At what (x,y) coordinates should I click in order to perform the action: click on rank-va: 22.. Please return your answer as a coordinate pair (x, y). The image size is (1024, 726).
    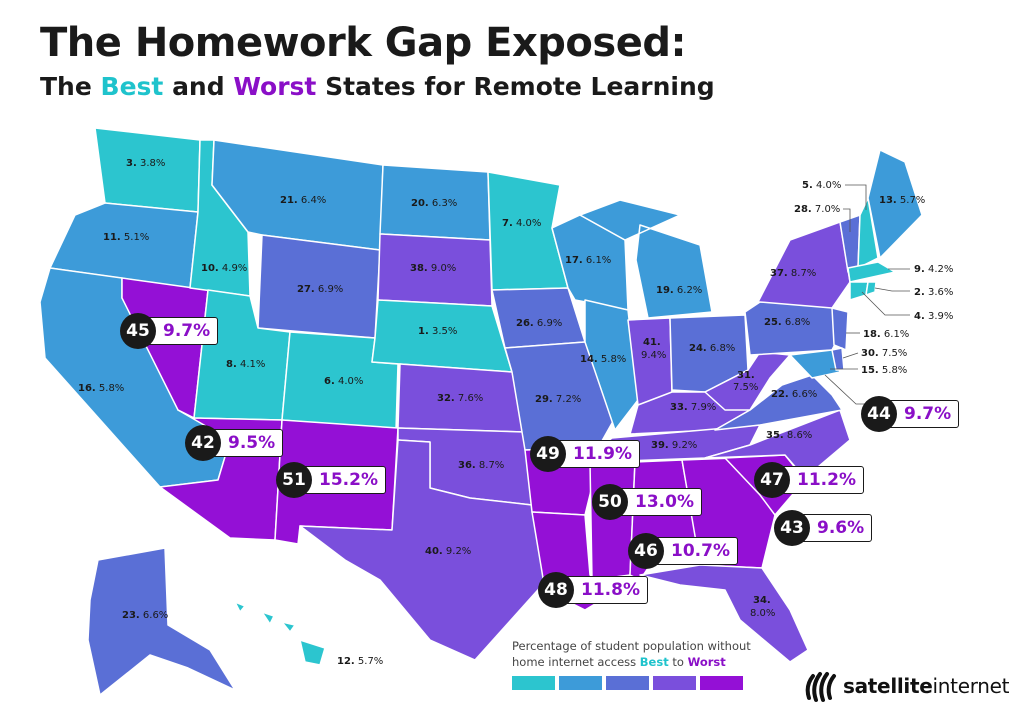
    Looking at the image, I should click on (780, 394).